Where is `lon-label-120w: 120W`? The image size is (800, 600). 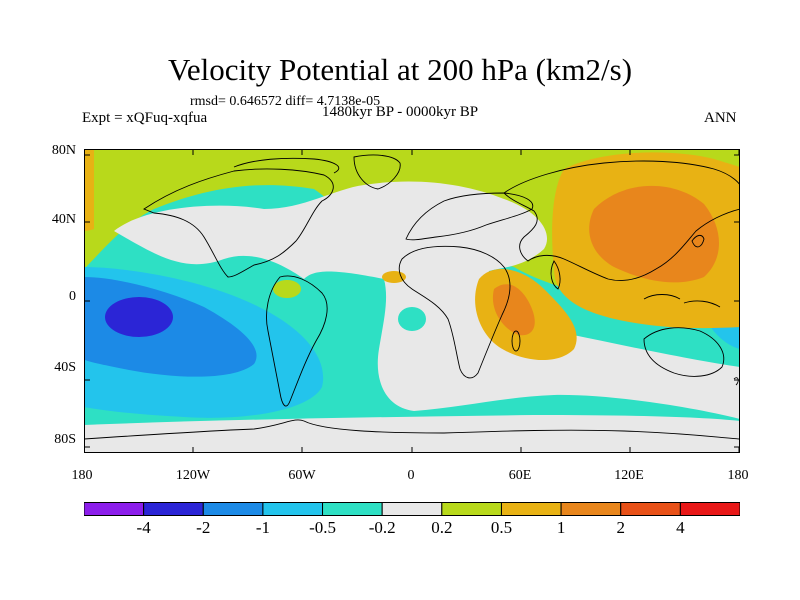
lon-label-120w: 120W is located at coordinates (193, 475).